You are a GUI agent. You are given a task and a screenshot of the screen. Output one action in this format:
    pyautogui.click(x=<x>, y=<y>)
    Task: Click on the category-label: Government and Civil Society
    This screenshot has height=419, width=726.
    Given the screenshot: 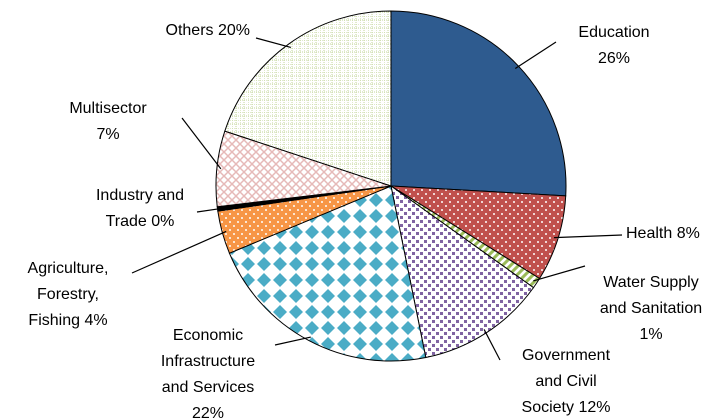 What is the action you would take?
    pyautogui.click(x=566, y=381)
    